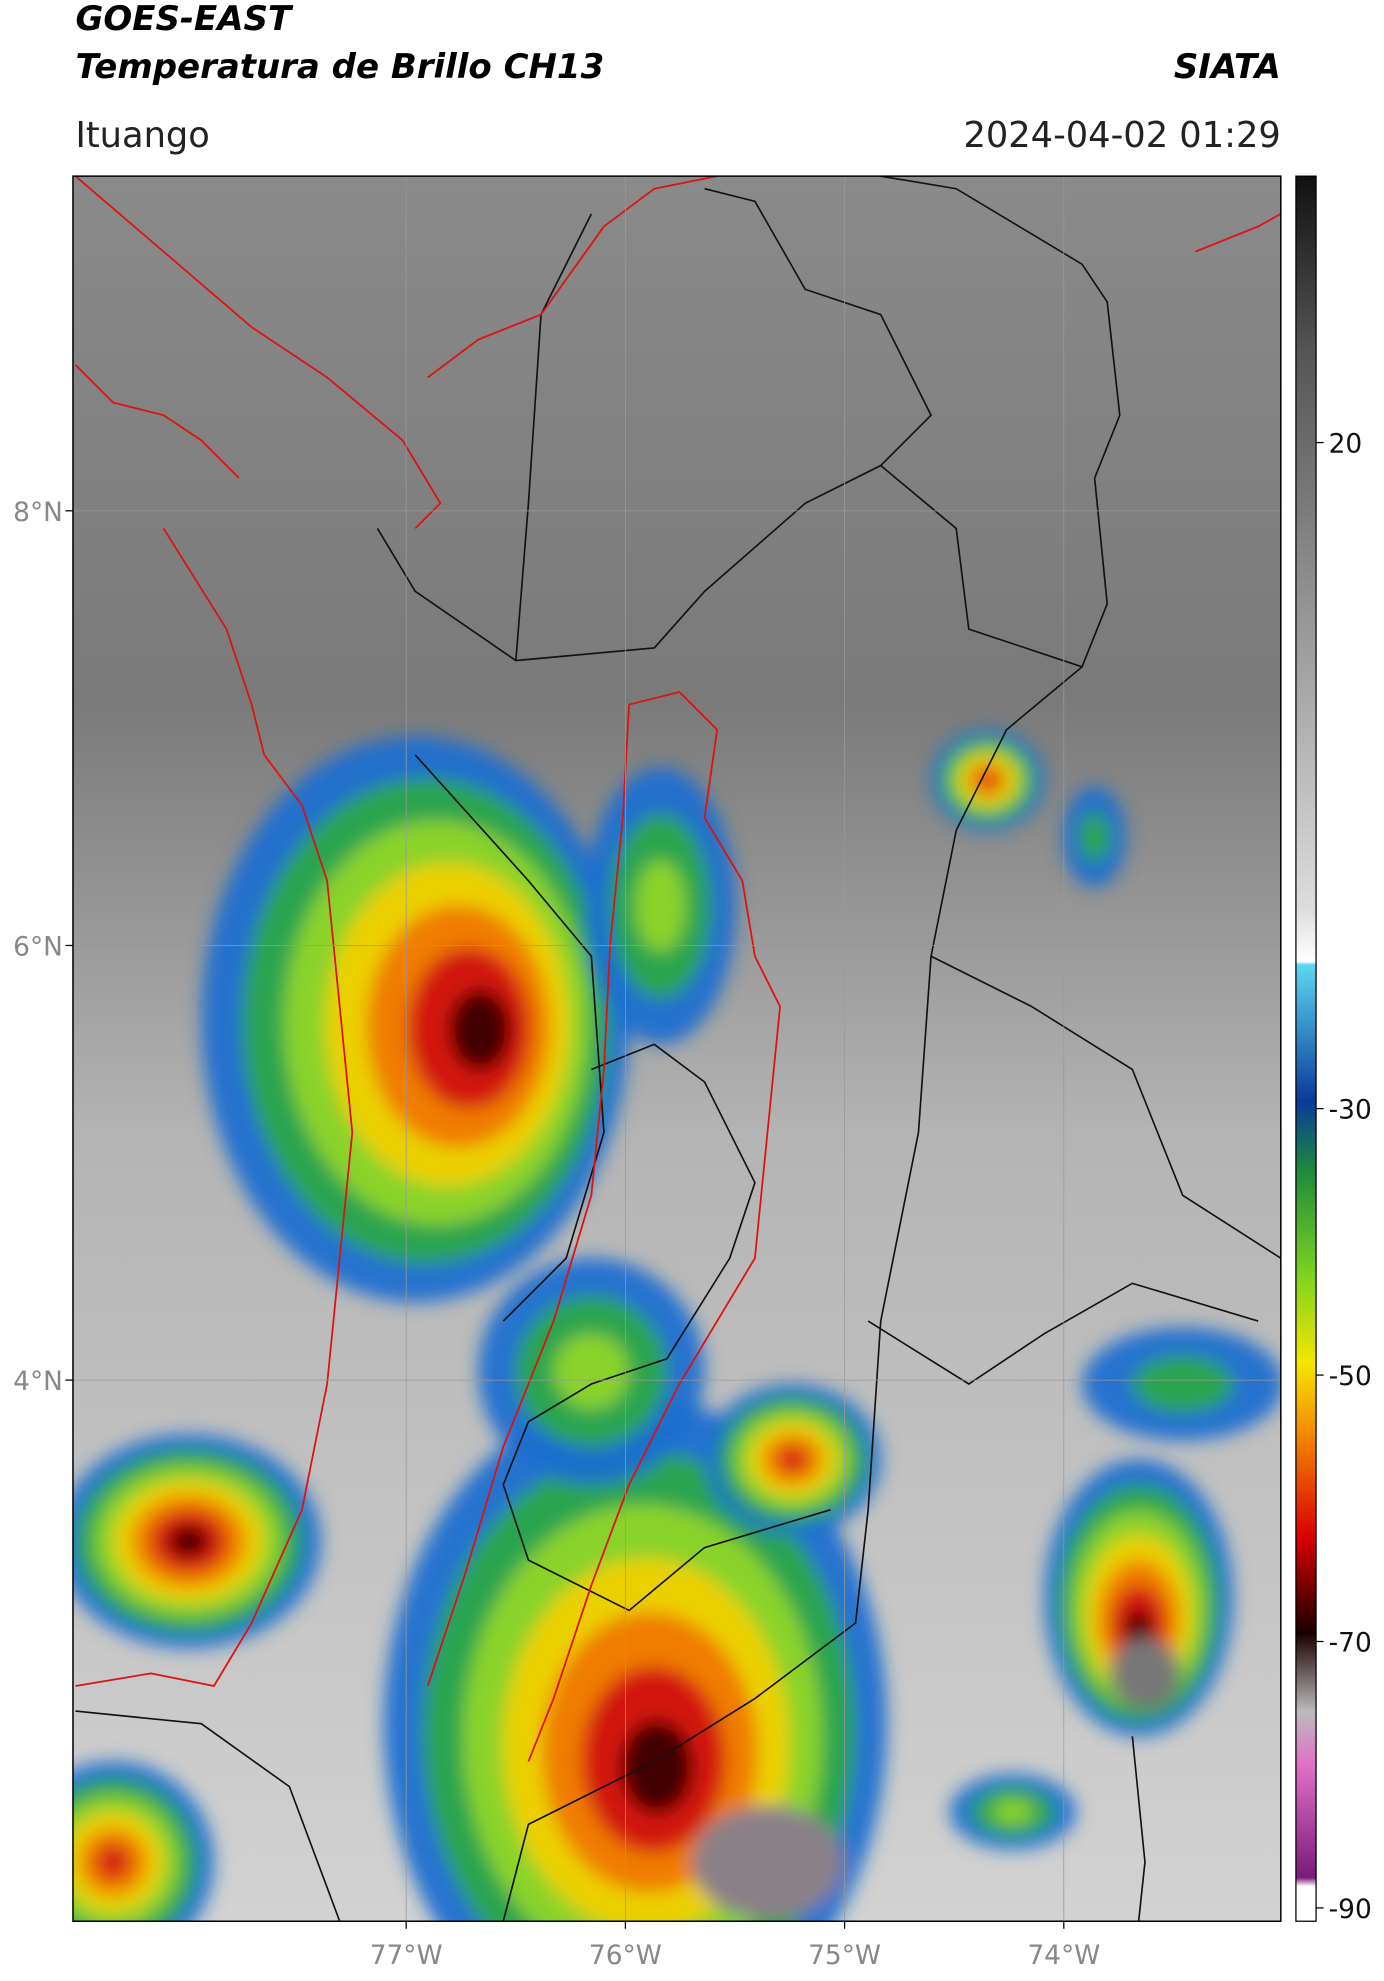 The width and height of the screenshot is (1384, 1981). Describe the element at coordinates (1350, 1909) in the screenshot. I see `colorbar-tick-label: -90` at that location.